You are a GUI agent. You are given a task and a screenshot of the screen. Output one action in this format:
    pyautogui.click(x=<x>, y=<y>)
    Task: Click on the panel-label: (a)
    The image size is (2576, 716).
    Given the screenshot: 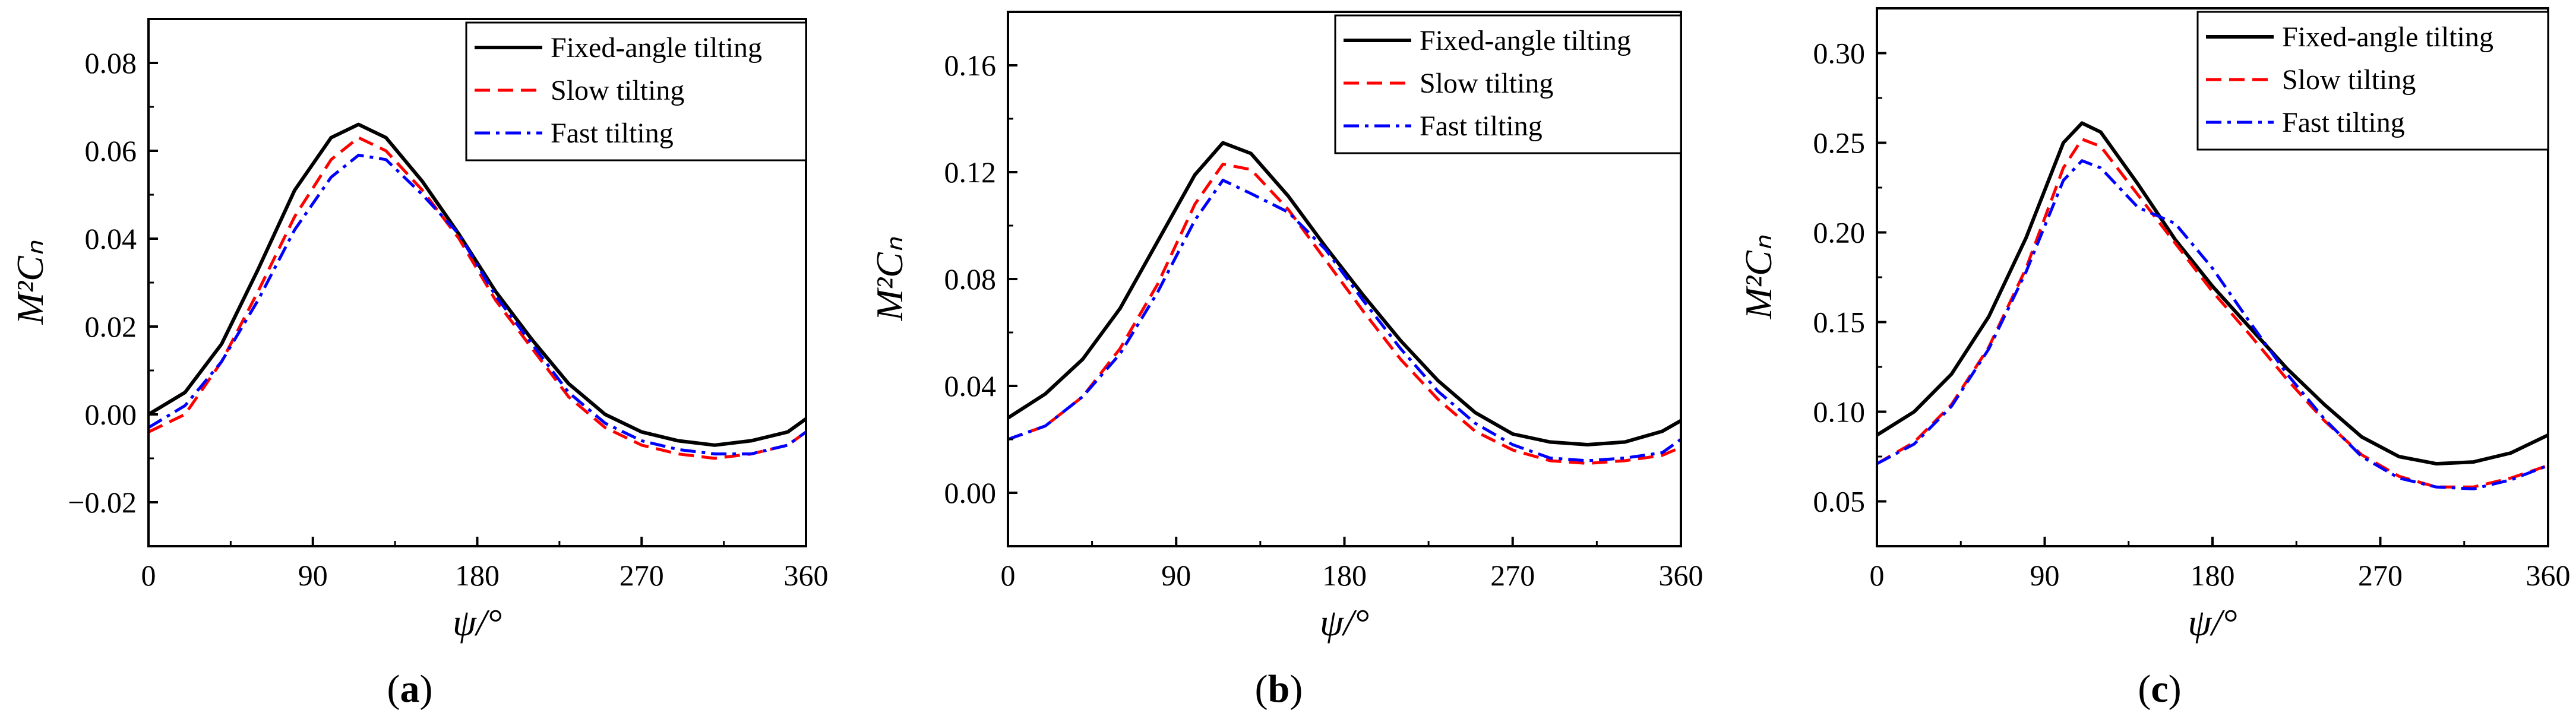 What is the action you would take?
    pyautogui.click(x=410, y=689)
    